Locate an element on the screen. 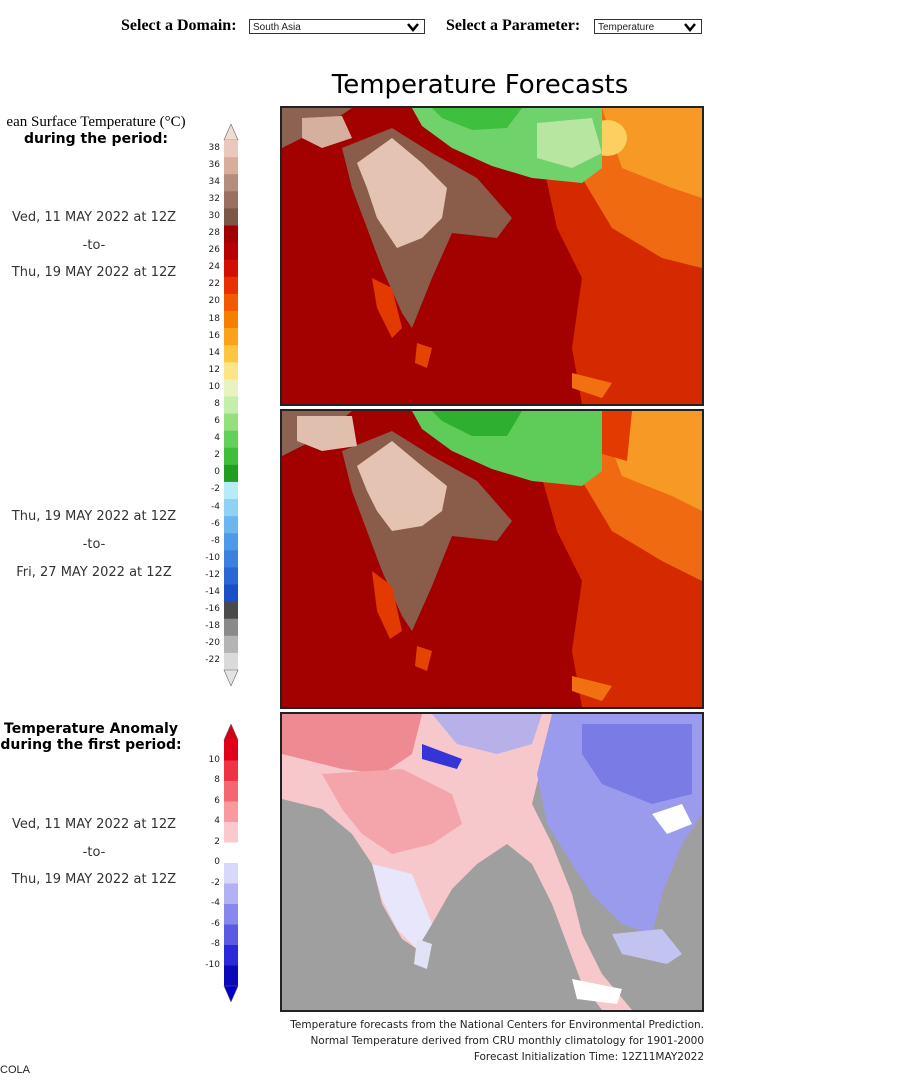 This screenshot has width=904, height=1088. temperature-colorbar-tick: 16 is located at coordinates (214, 335).